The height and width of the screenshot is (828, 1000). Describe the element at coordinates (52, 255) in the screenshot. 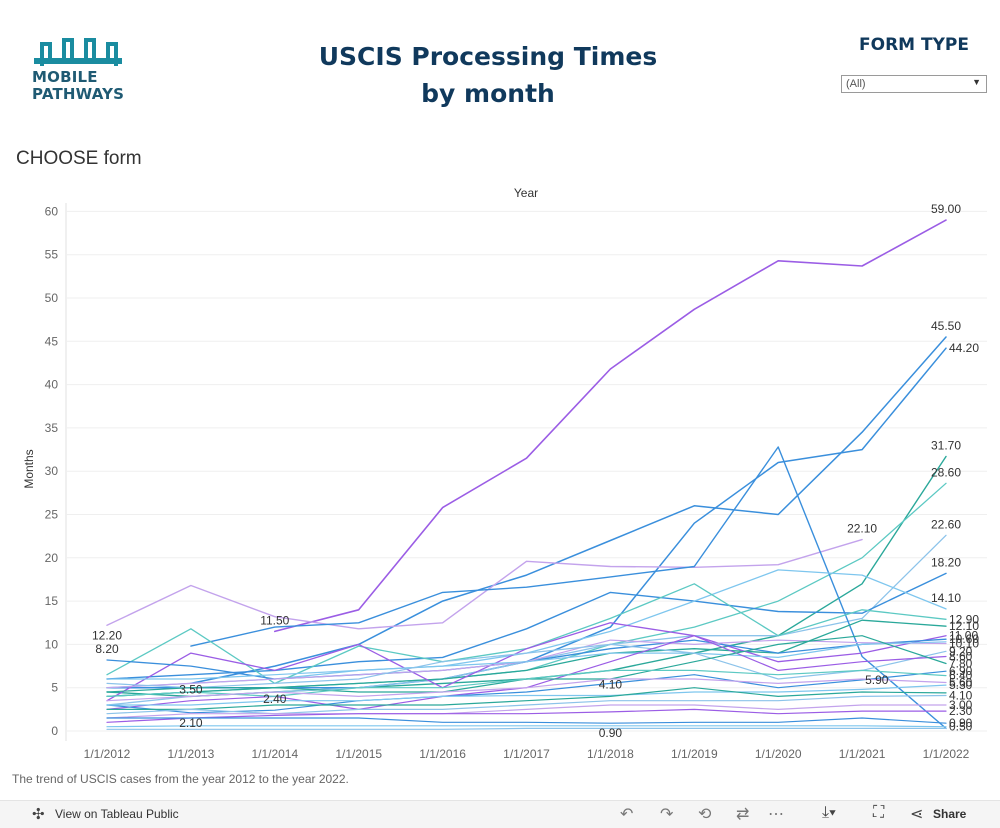

I see `y-tick-label: 55` at that location.